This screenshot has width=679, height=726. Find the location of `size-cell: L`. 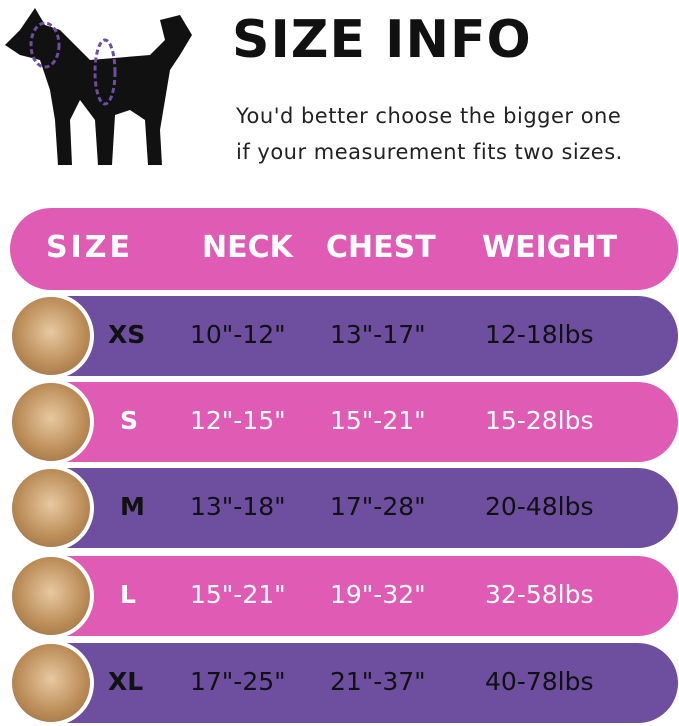

size-cell: L is located at coordinates (128, 594).